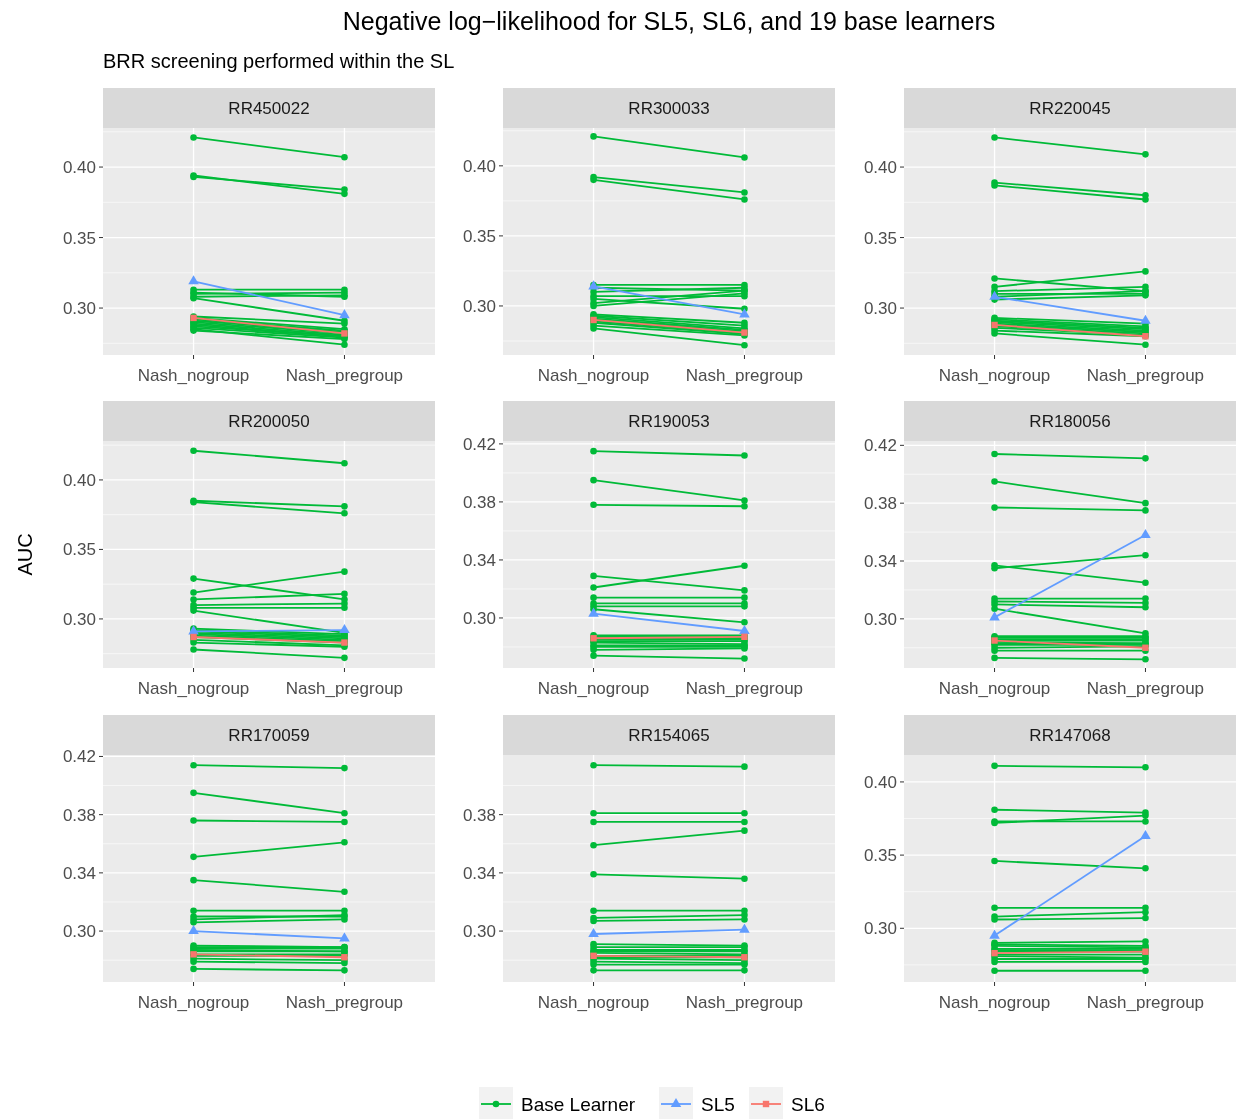 This screenshot has width=1238, height=1119. What do you see at coordinates (718, 1104) in the screenshot?
I see `legend-label: SL5` at bounding box center [718, 1104].